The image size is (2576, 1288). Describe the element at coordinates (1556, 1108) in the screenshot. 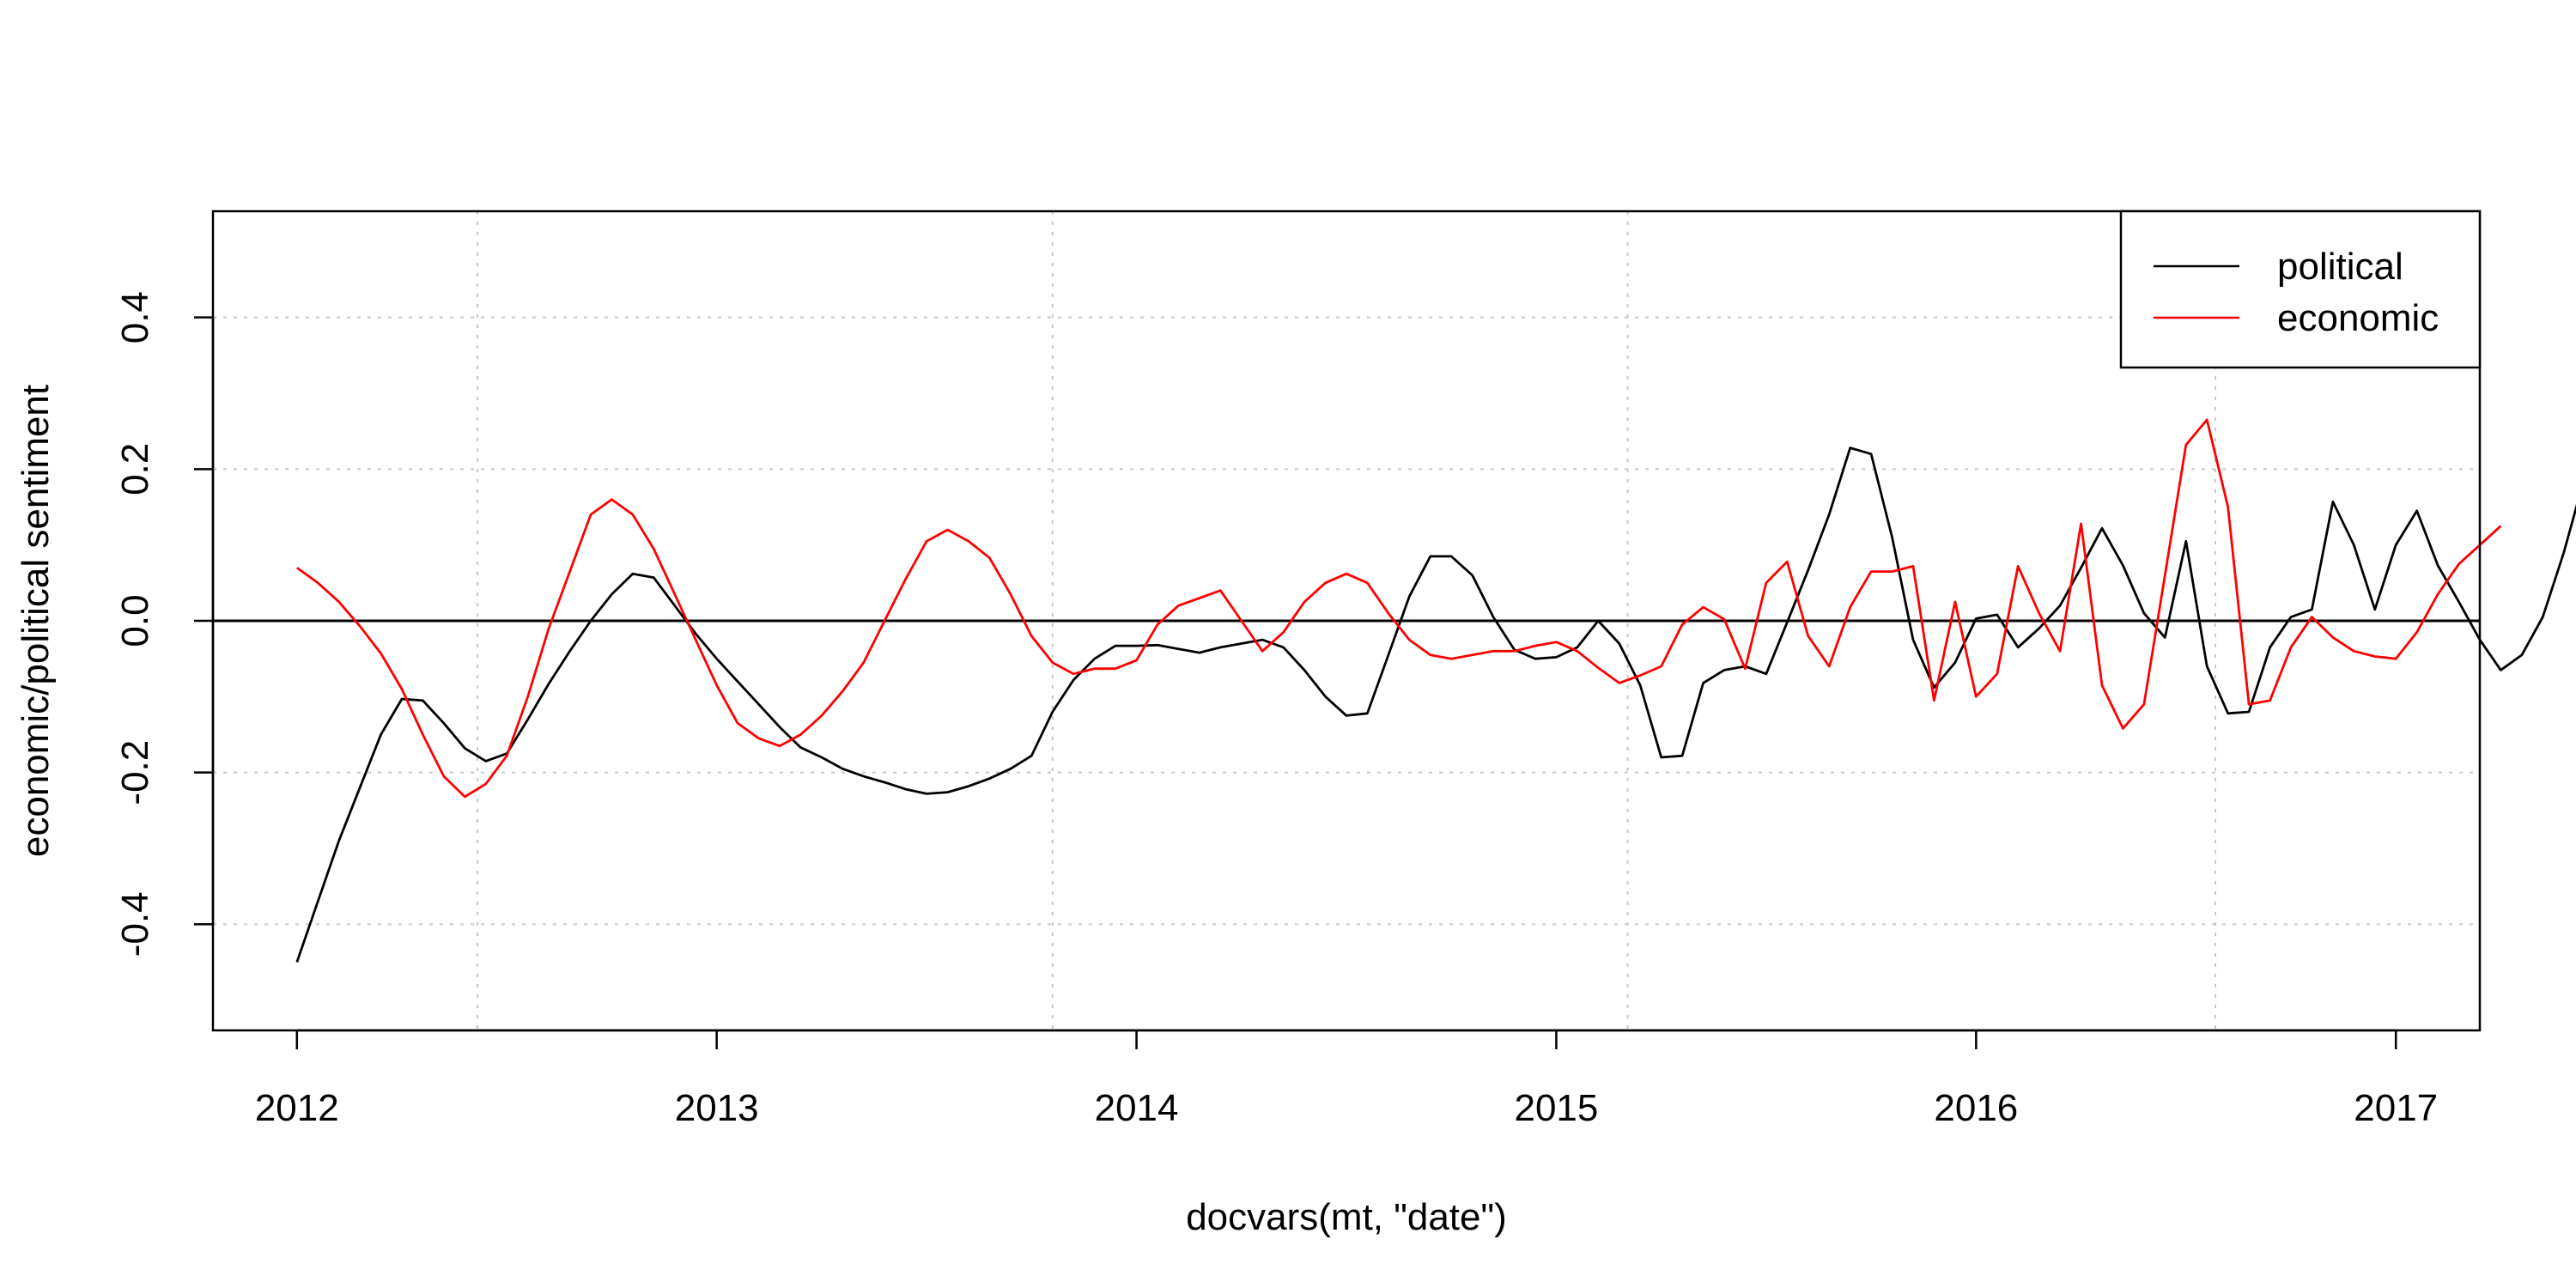

I see `x-tick-label: 2015` at that location.